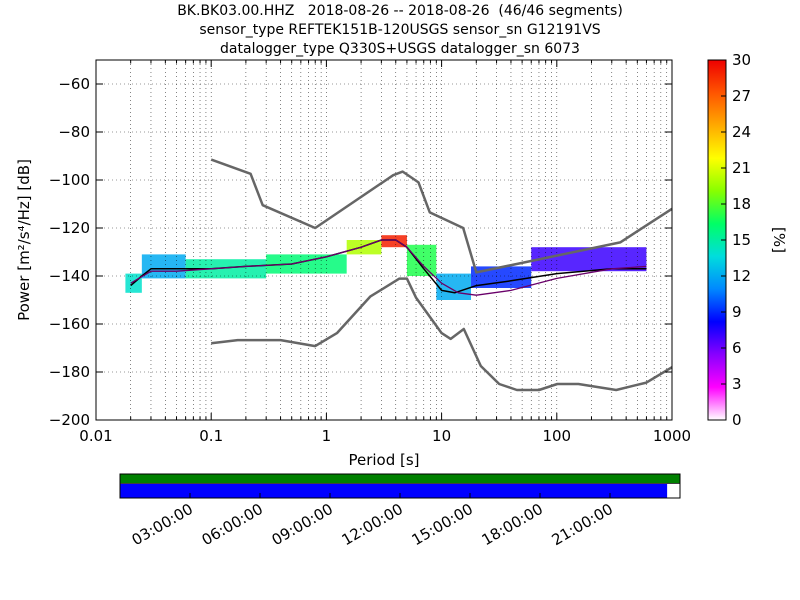 This screenshot has height=600, width=800. What do you see at coordinates (737, 384) in the screenshot?
I see `colorbar-tick-label: 3` at bounding box center [737, 384].